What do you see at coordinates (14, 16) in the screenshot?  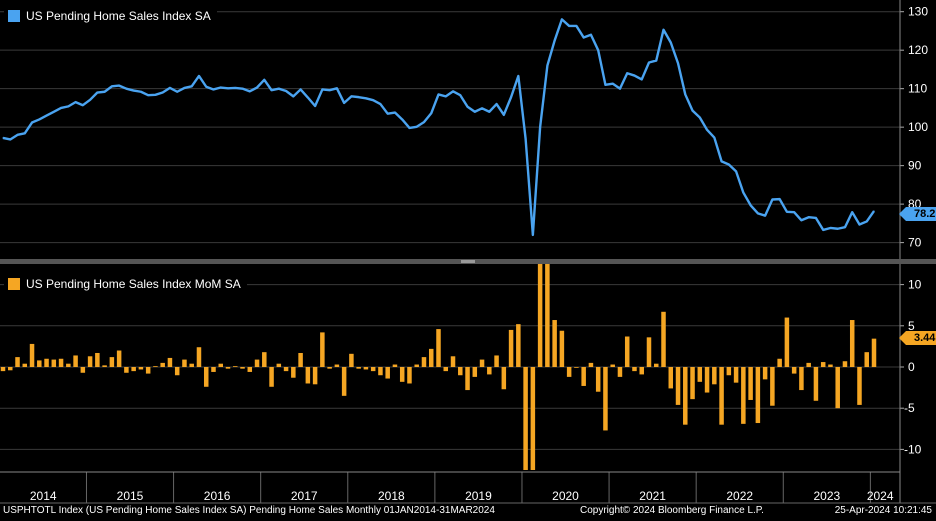 I see `legend-top-swatch` at bounding box center [14, 16].